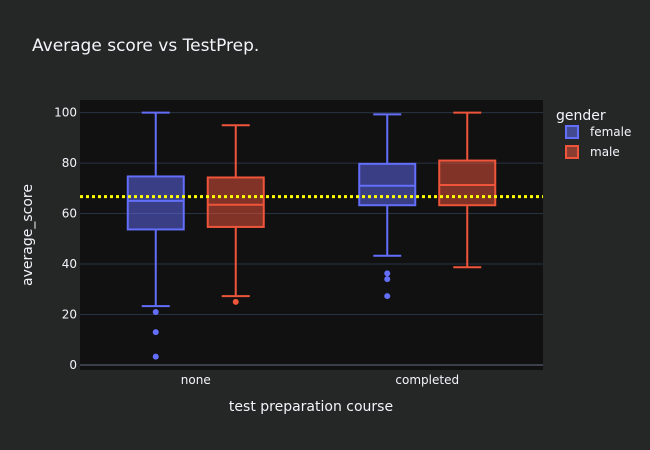  Describe the element at coordinates (73, 365) in the screenshot. I see `y-tick-label: 0` at that location.